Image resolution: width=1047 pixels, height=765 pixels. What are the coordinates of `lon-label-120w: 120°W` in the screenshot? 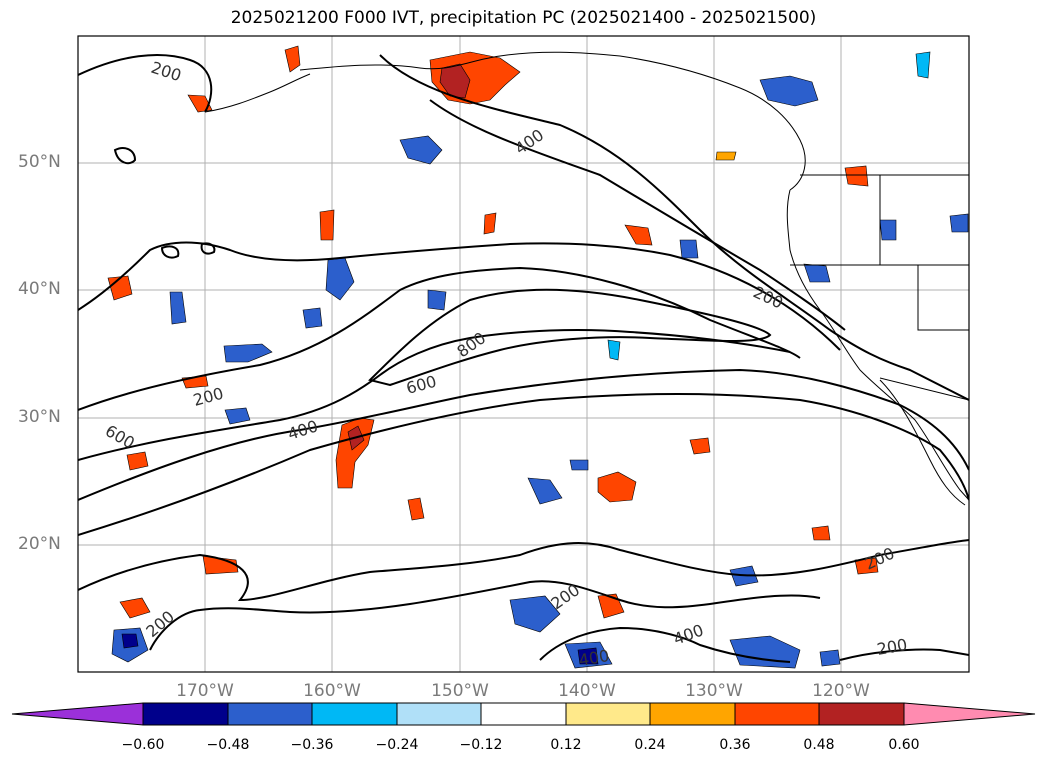 It's located at (841, 691).